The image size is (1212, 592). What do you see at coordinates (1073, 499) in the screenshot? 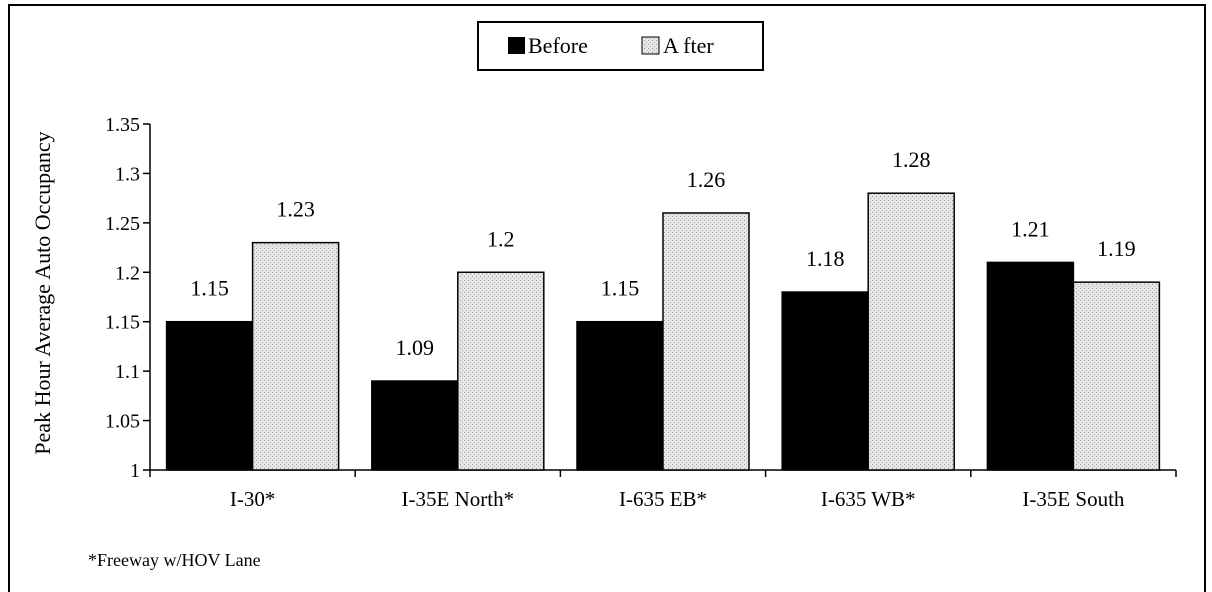
I see `category-label: I-35E South` at bounding box center [1073, 499].